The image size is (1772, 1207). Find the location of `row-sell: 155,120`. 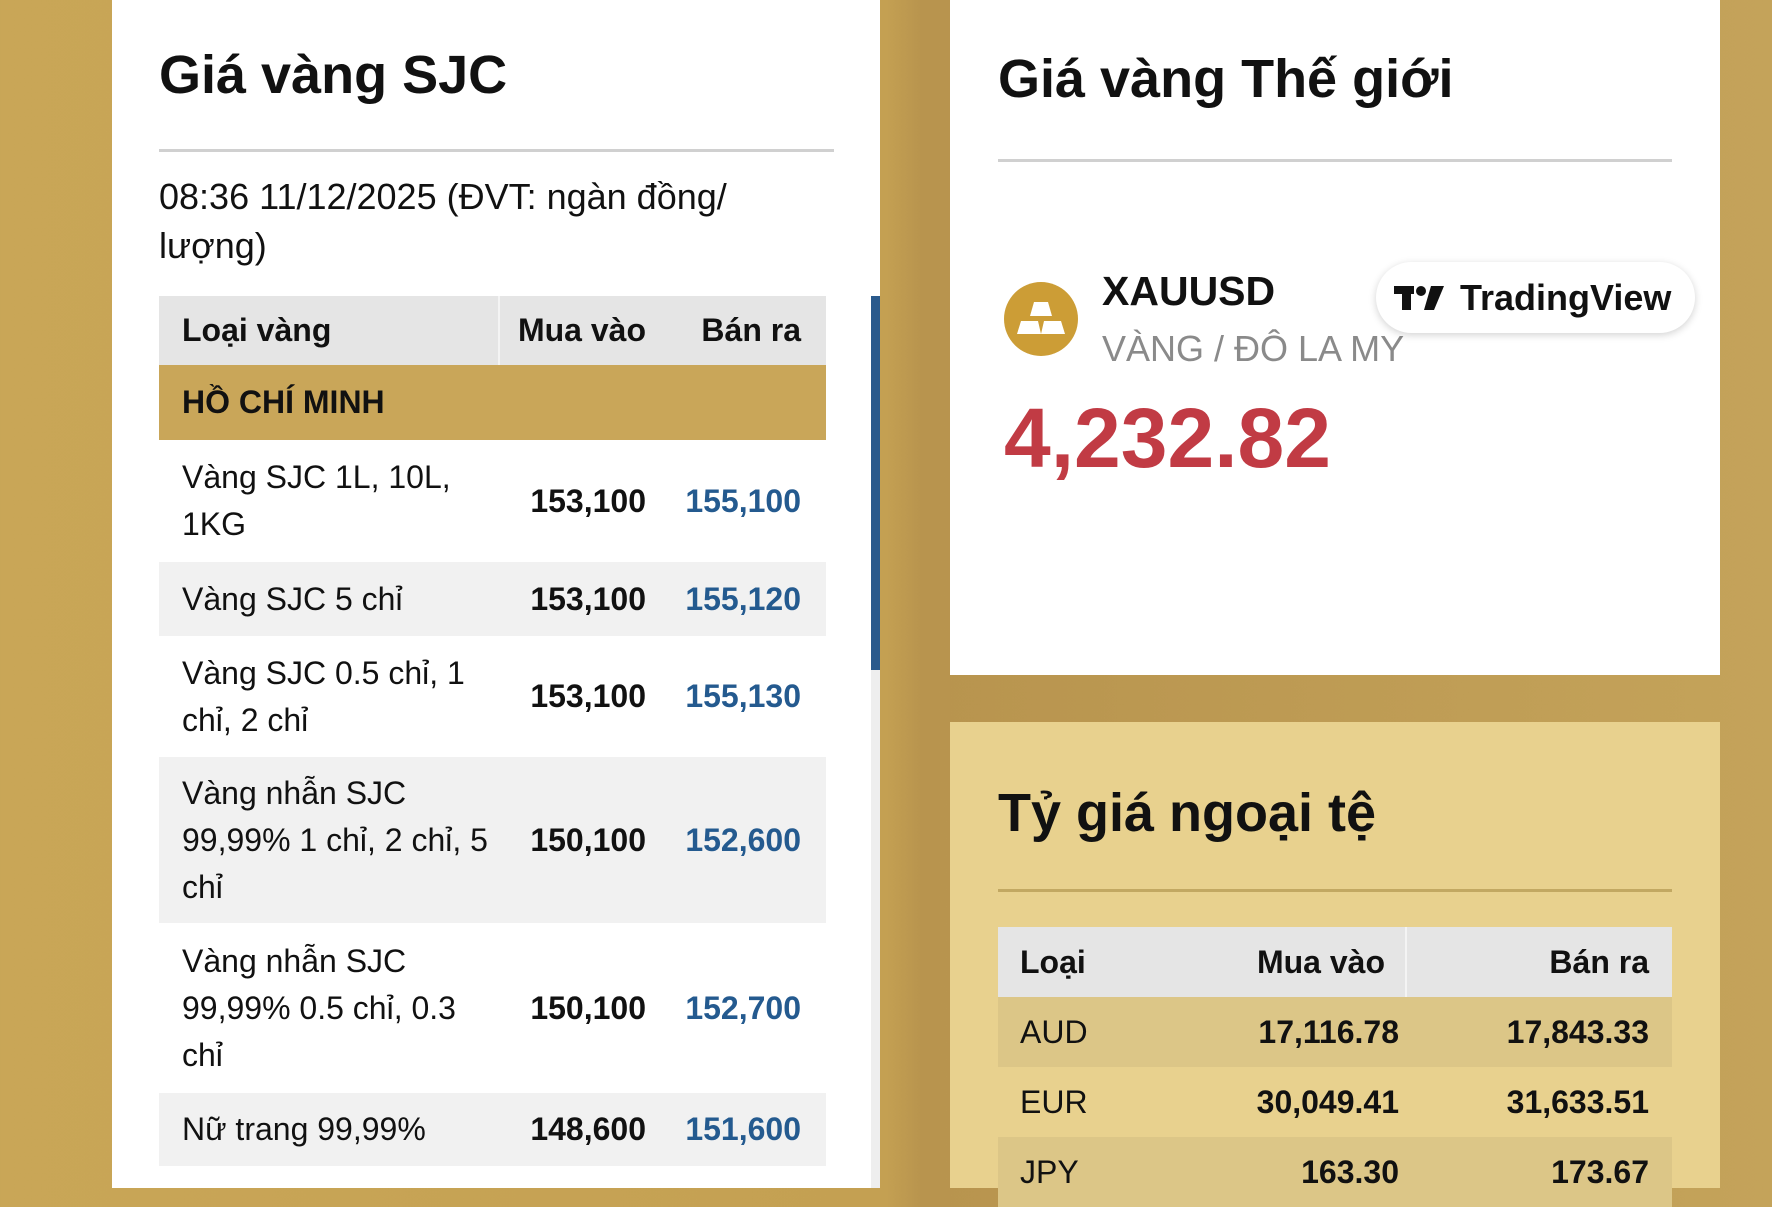

row-sell: 155,120 is located at coordinates (743, 598).